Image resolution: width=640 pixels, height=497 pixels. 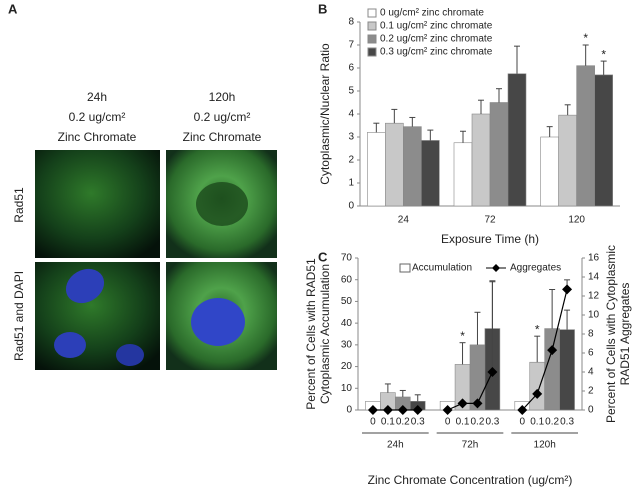 I want to click on group-label: 120h, so click(x=545, y=445).